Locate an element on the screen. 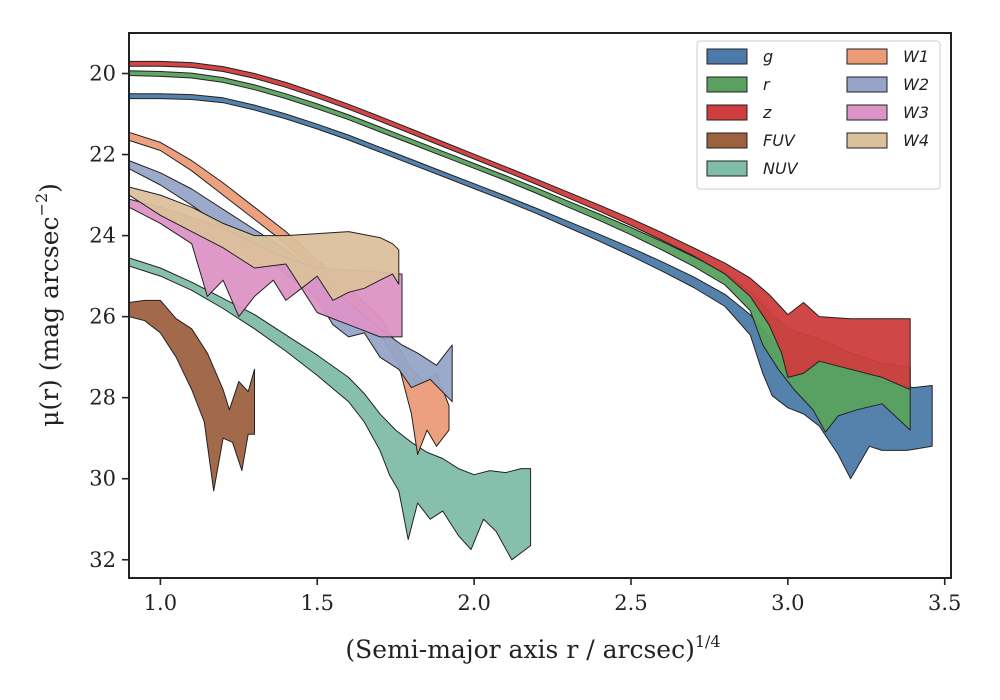 This screenshot has height=700, width=1000. y-tick-label: 26 is located at coordinates (102, 317).